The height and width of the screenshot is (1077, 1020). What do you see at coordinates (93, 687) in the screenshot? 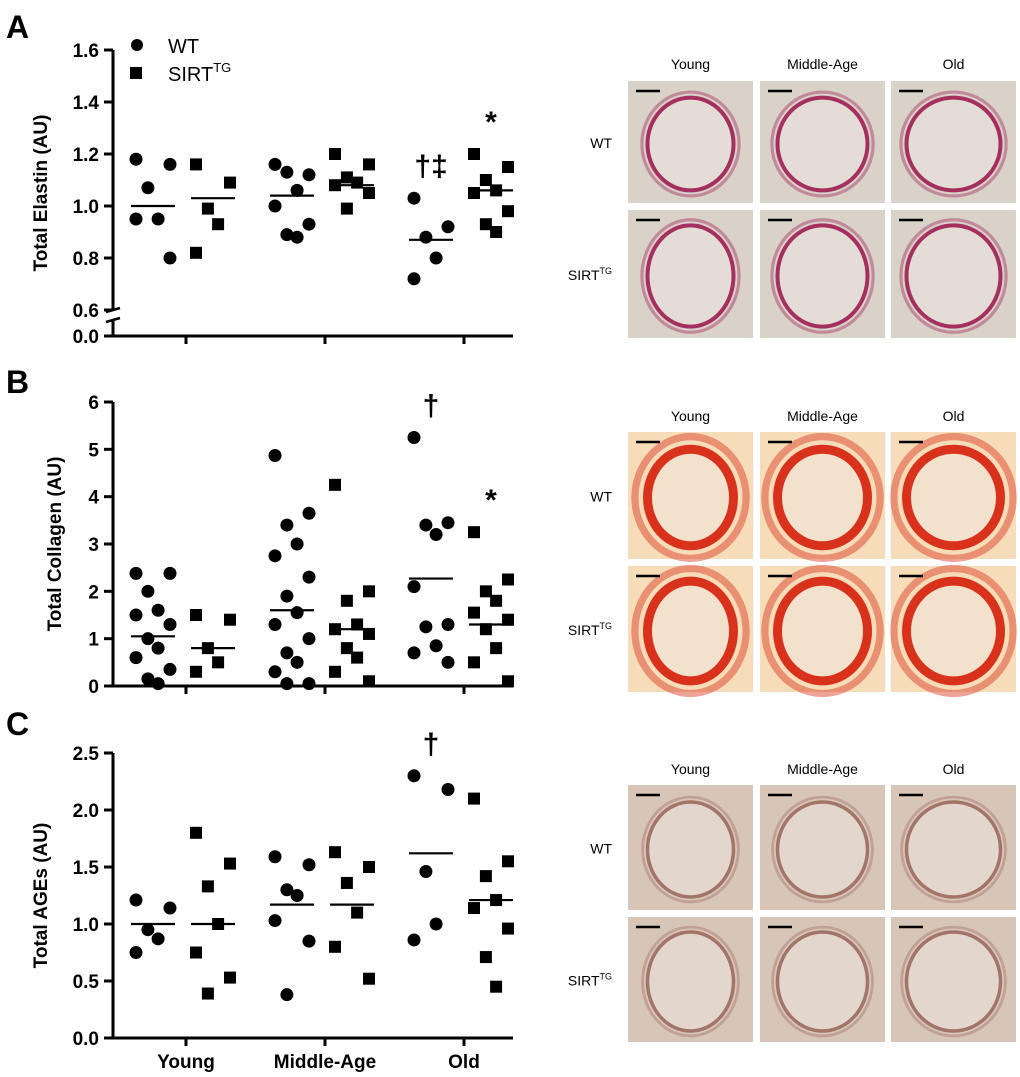
I see `y-tick-label: 0` at bounding box center [93, 687].